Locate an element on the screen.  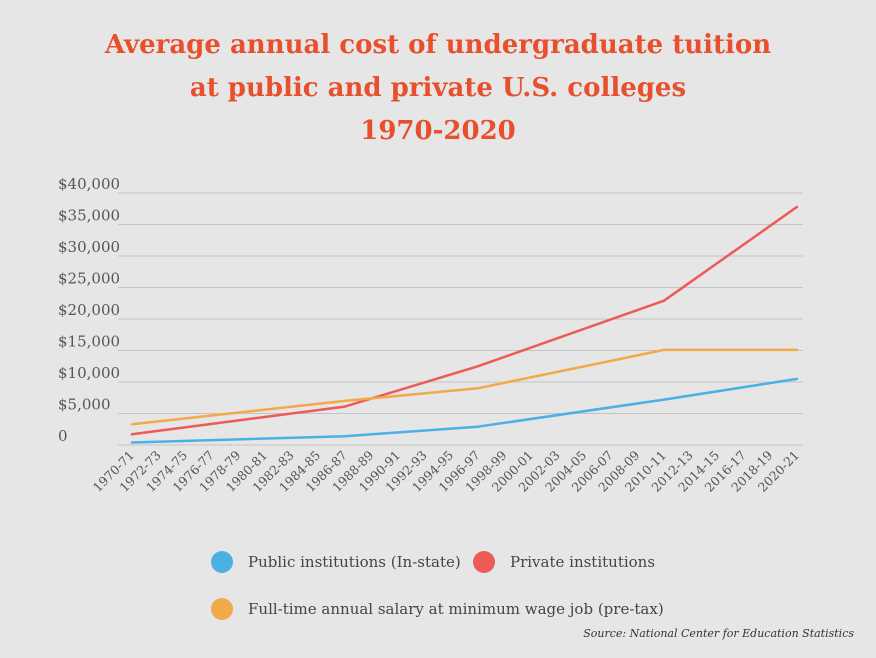
title-line-2: at public and private U.S. colleges is located at coordinates (438, 88).